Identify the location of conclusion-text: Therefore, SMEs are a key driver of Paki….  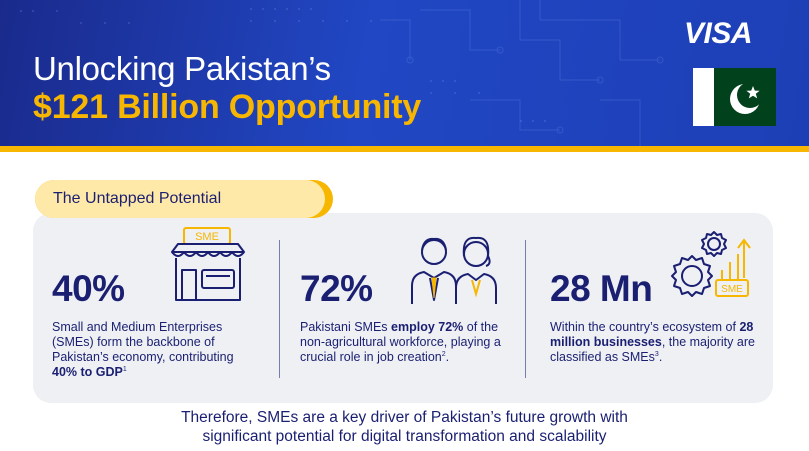
(404, 427).